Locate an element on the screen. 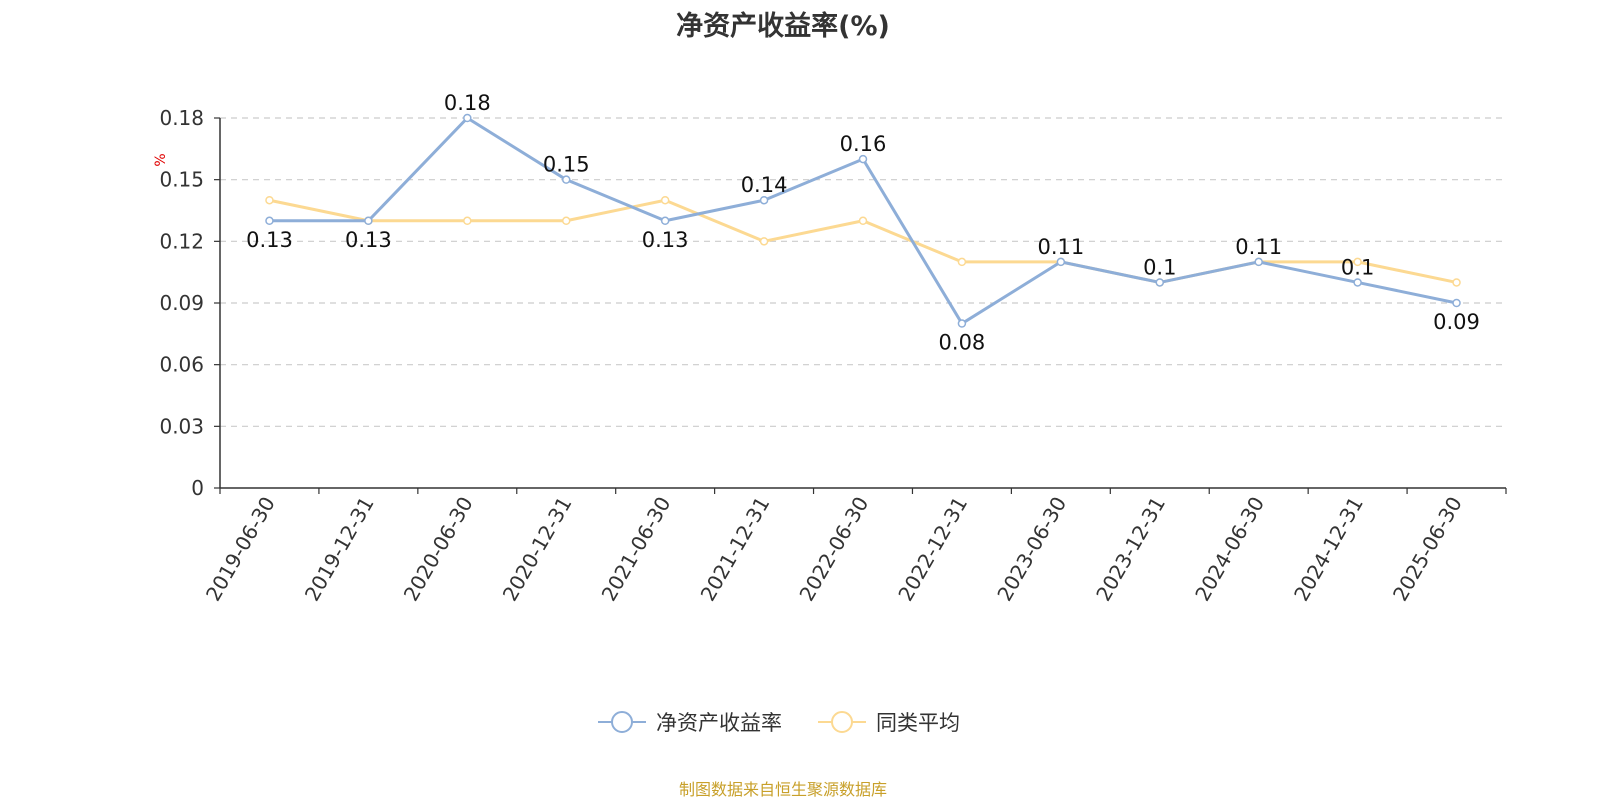 This screenshot has width=1600, height=800. legend-label: 同类平均 is located at coordinates (918, 723).